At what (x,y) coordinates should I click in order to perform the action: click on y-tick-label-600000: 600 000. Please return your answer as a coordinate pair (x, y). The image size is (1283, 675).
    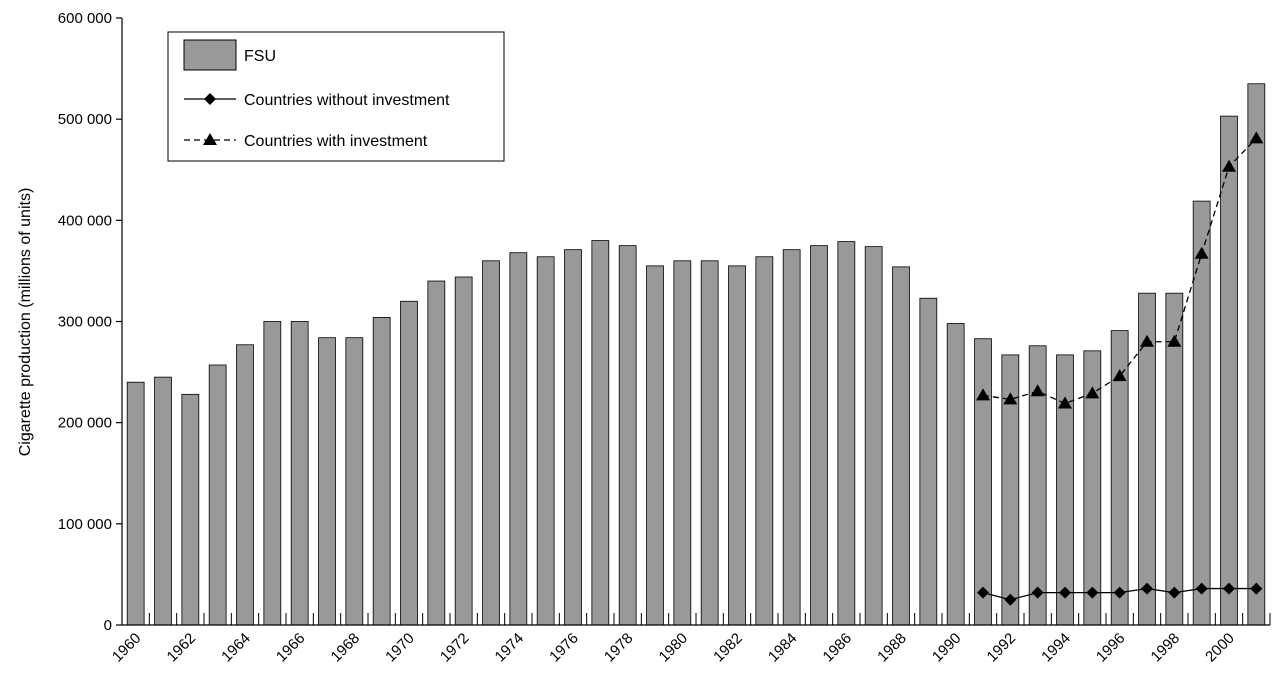
    Looking at the image, I should click on (85, 18).